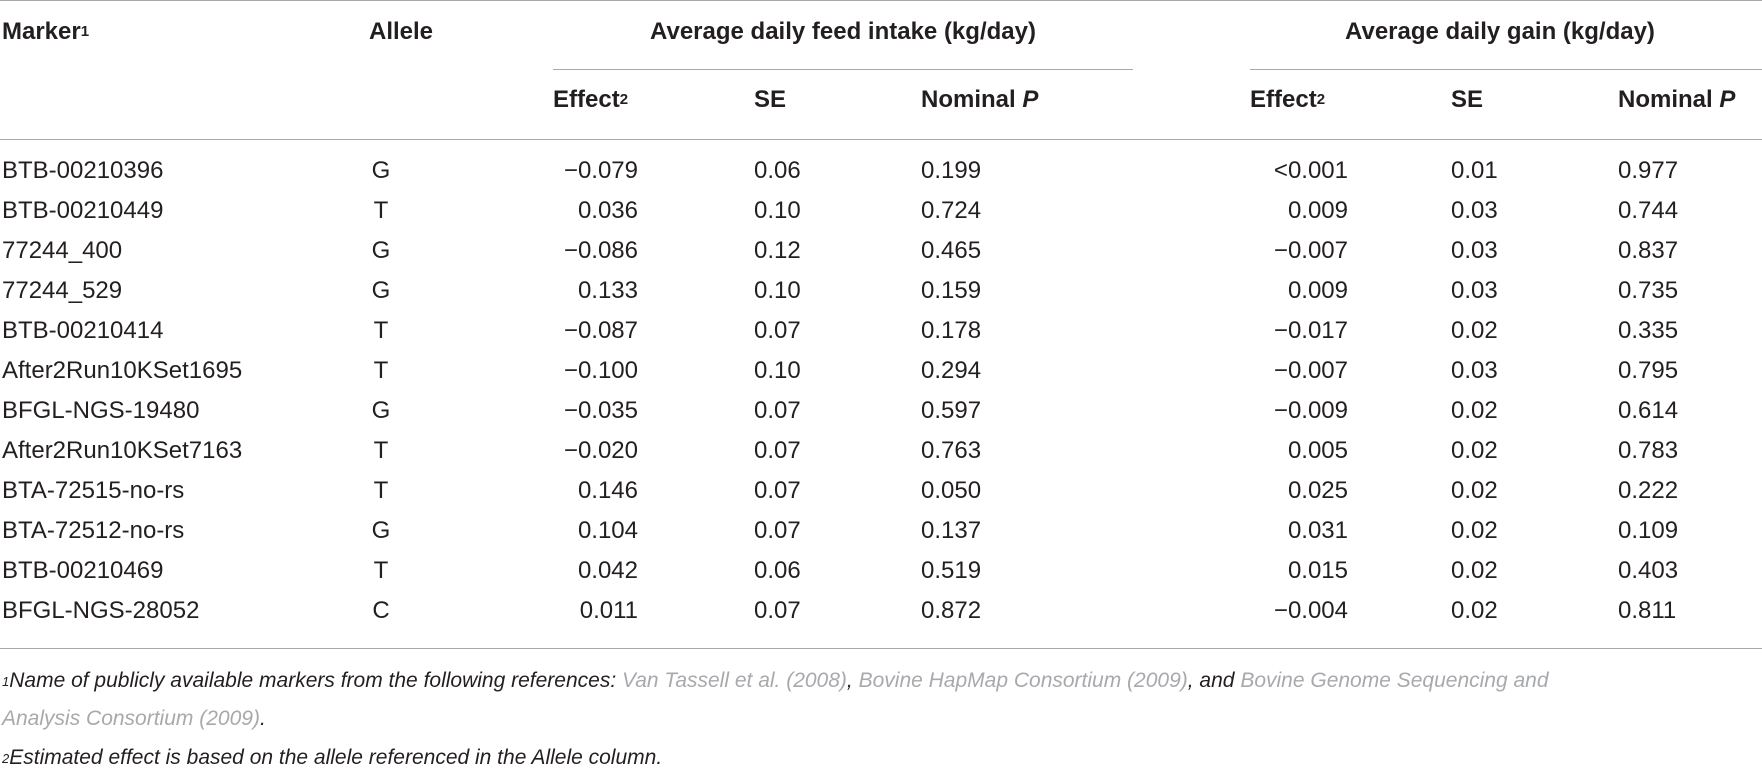  What do you see at coordinates (1288, 99) in the screenshot?
I see `header-adg-effect: Effect2` at bounding box center [1288, 99].